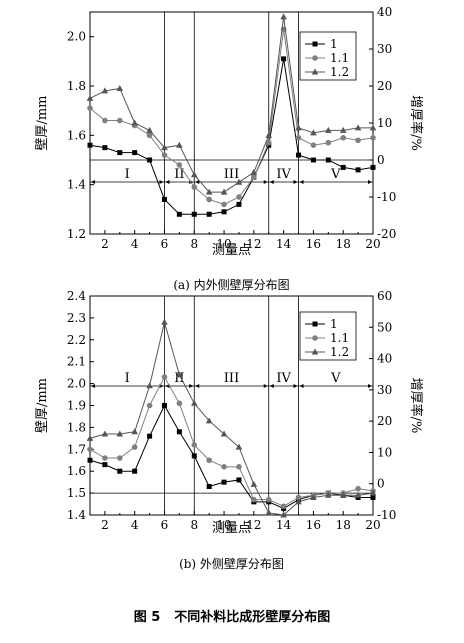 This screenshot has height=643, width=464. I want to click on y-tick-label: 2.0, so click(76, 37).